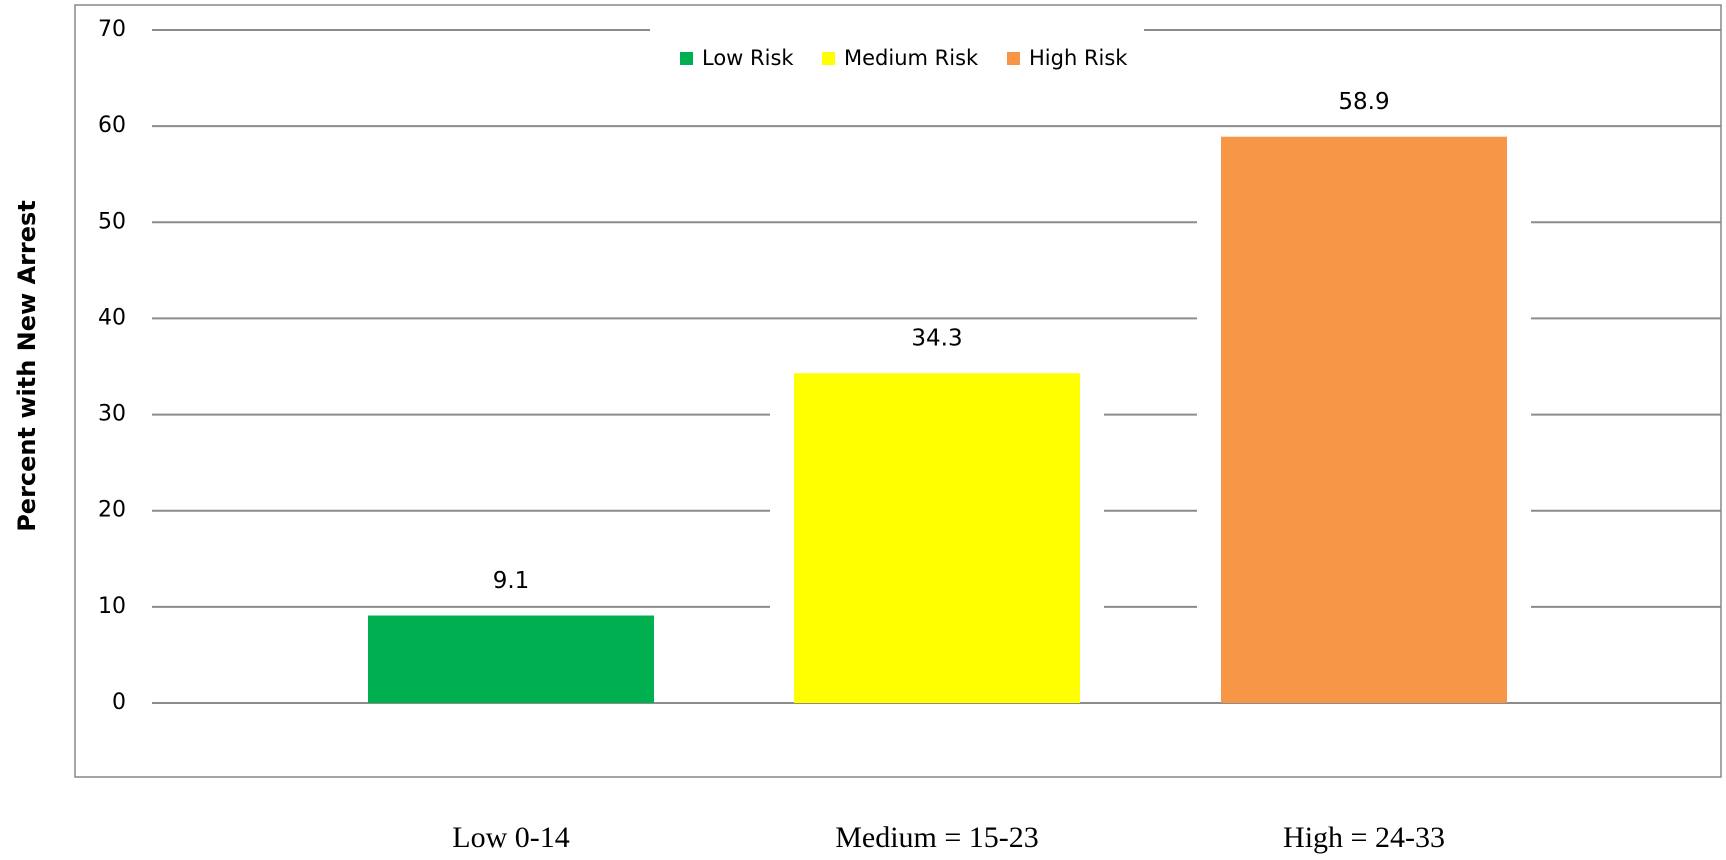  Describe the element at coordinates (112, 317) in the screenshot. I see `y-tick-label: 40` at that location.